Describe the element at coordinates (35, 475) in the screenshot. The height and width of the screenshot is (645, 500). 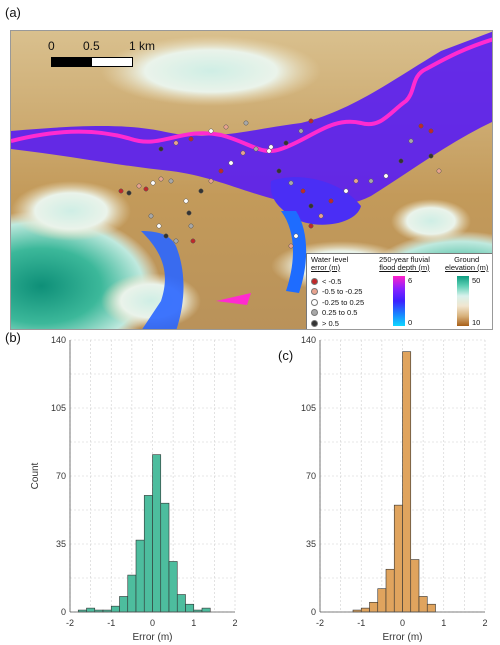
I see `y-axis-label: Count` at that location.